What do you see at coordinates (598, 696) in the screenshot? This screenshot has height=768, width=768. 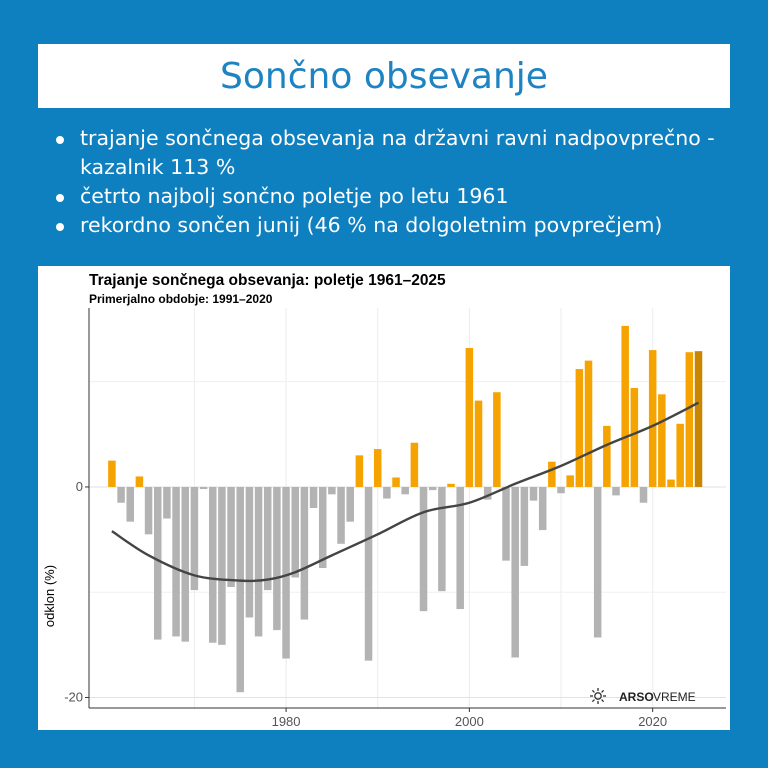 I see `sun-icon` at bounding box center [598, 696].